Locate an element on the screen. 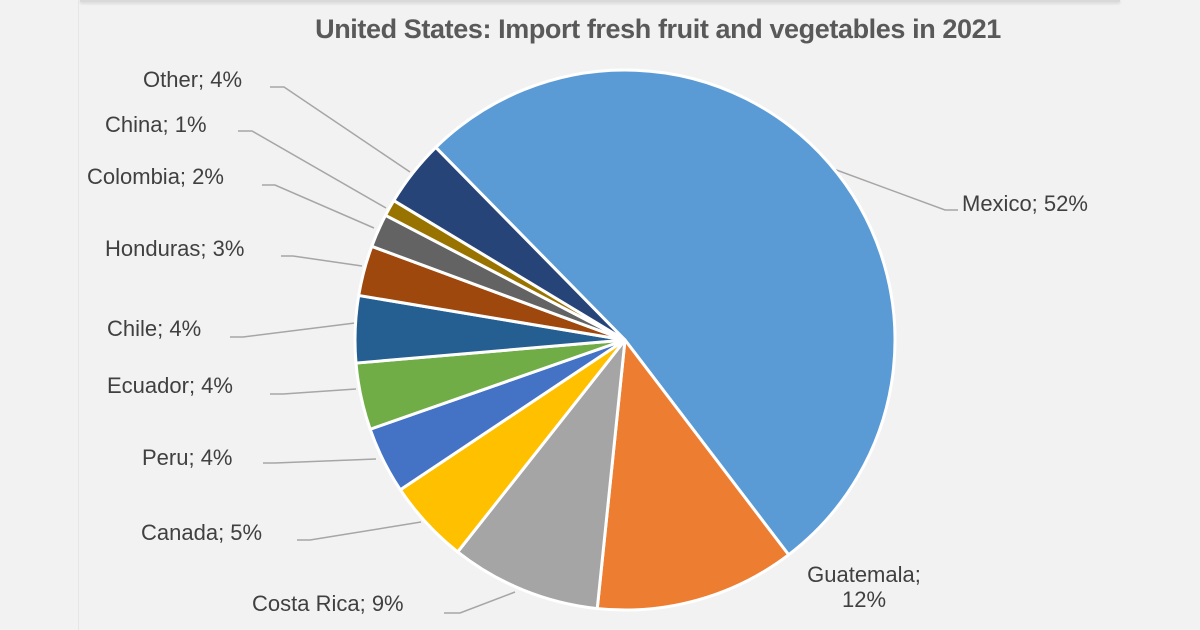 This screenshot has height=630, width=1200. data-label-china: China; 1% is located at coordinates (156, 124).